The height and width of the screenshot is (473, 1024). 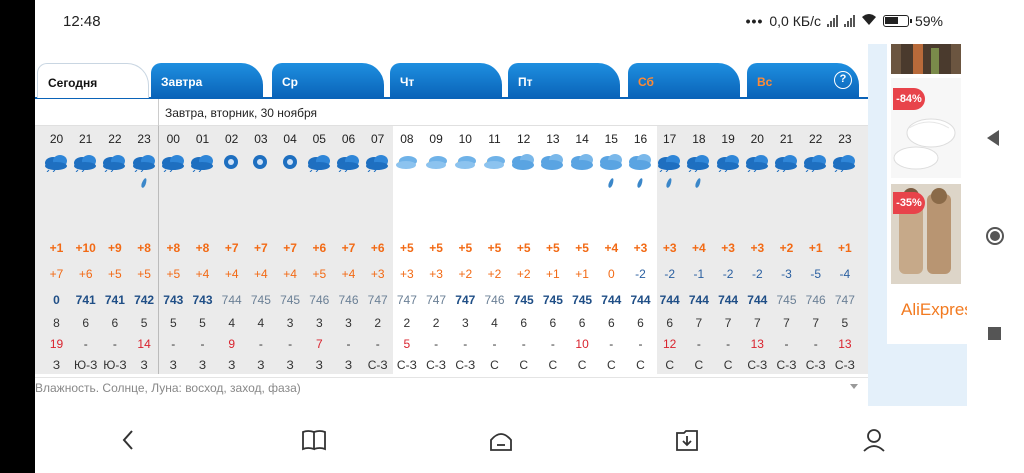 What do you see at coordinates (845, 274) in the screenshot?
I see `feels-like-cell: -4` at bounding box center [845, 274].